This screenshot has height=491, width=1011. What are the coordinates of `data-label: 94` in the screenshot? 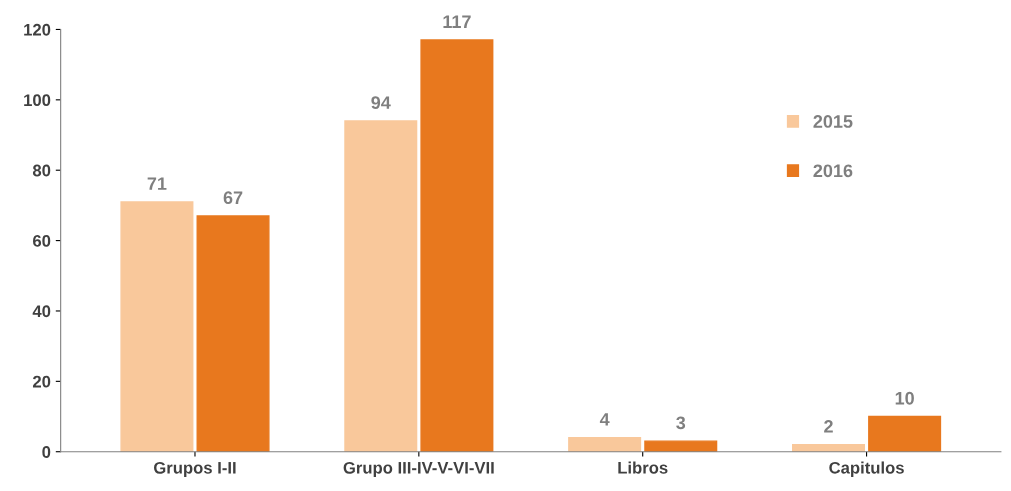 It's located at (381, 103).